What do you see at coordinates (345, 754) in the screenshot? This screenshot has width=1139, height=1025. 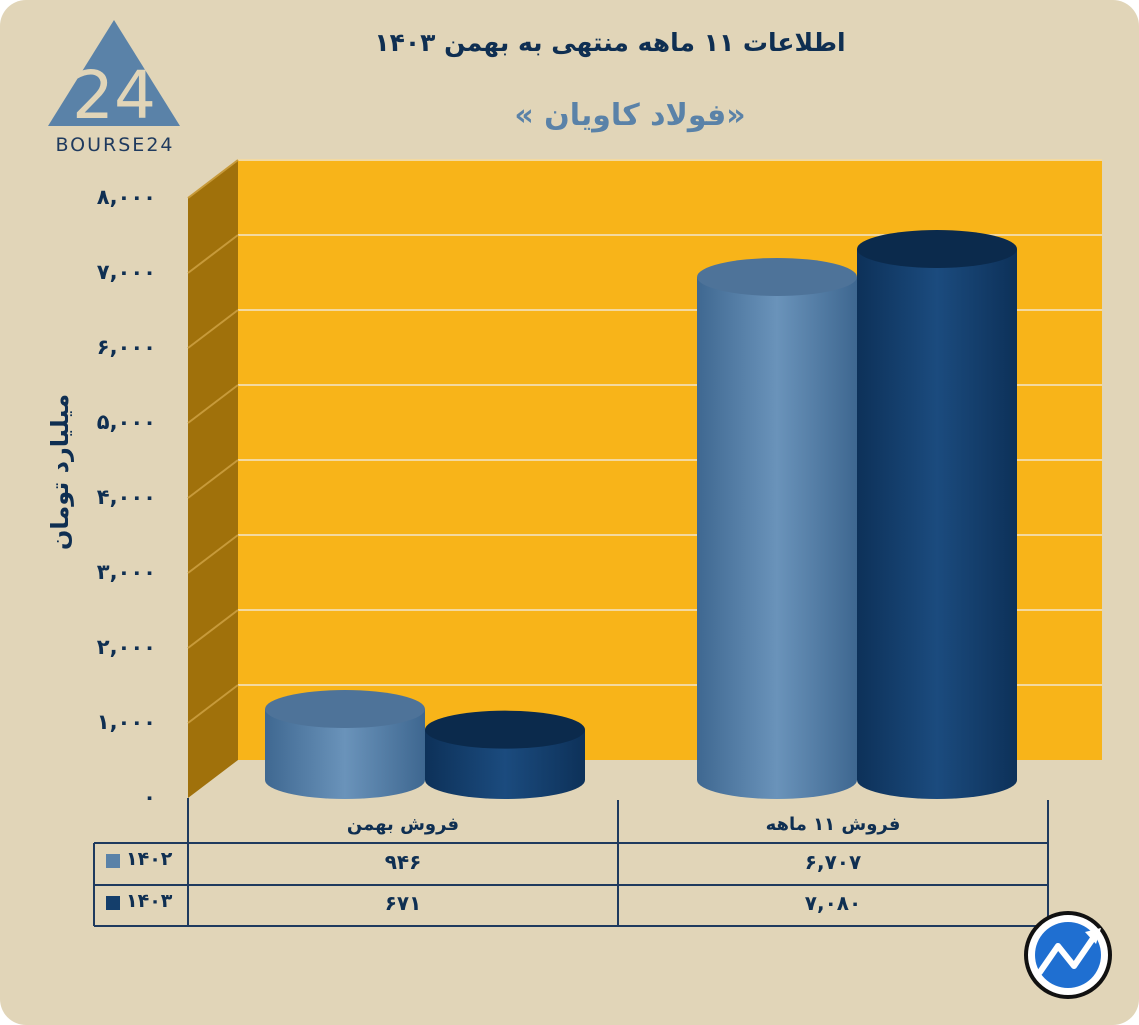 I see `bar-۱۴۰۲-1` at bounding box center [345, 754].